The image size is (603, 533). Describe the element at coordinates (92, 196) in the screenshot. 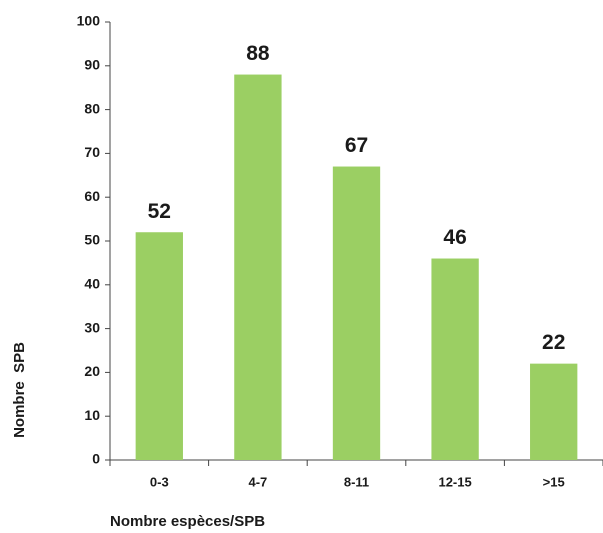

I see `y-tick-label: 60` at that location.